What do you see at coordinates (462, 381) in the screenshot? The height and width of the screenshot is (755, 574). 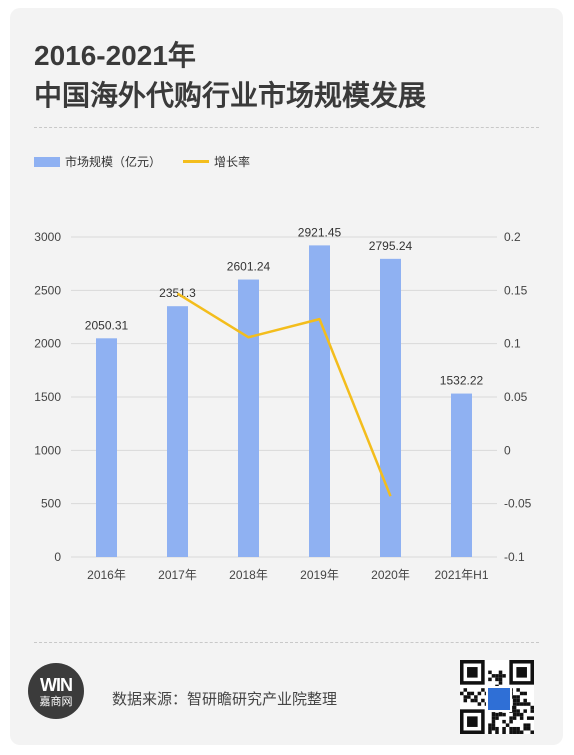 I see `bar-data-label: 1532.22` at bounding box center [462, 381].